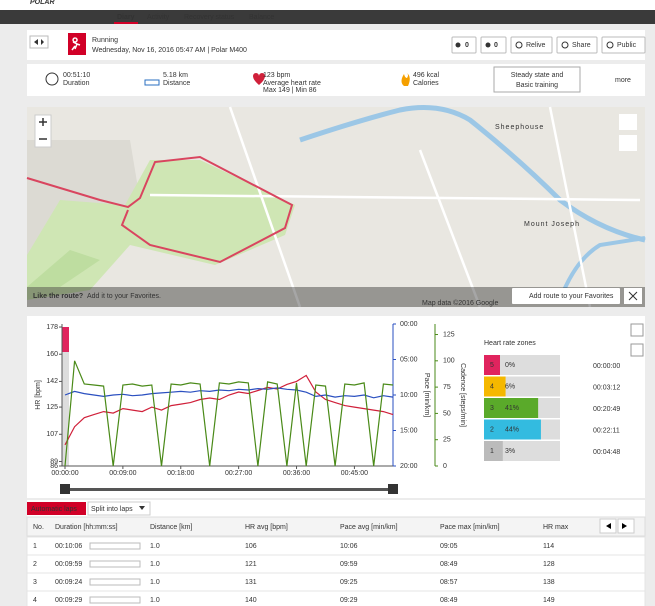 Image resolution: width=655 pixels, height=606 pixels. What do you see at coordinates (266, 527) in the screenshot?
I see `column-header: HR avg [bpm]` at bounding box center [266, 527].